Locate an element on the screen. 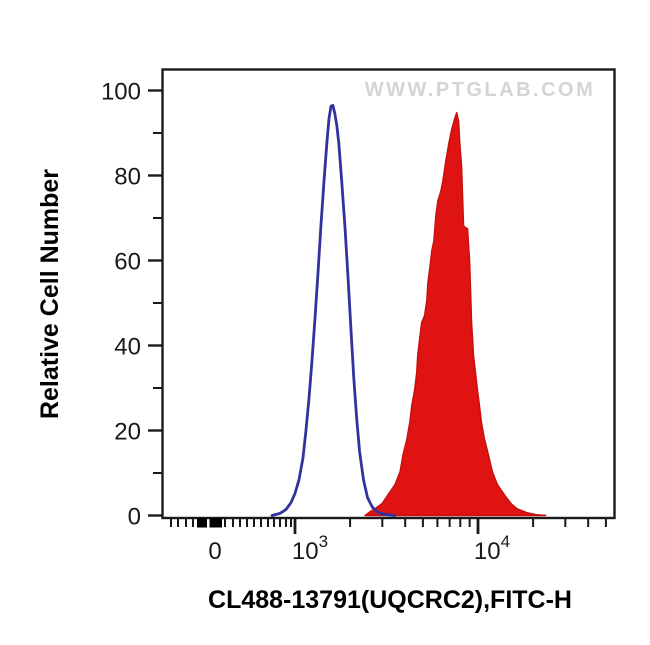 This screenshot has height=645, width=650. y-tick-label: 80 is located at coordinates (127, 177).